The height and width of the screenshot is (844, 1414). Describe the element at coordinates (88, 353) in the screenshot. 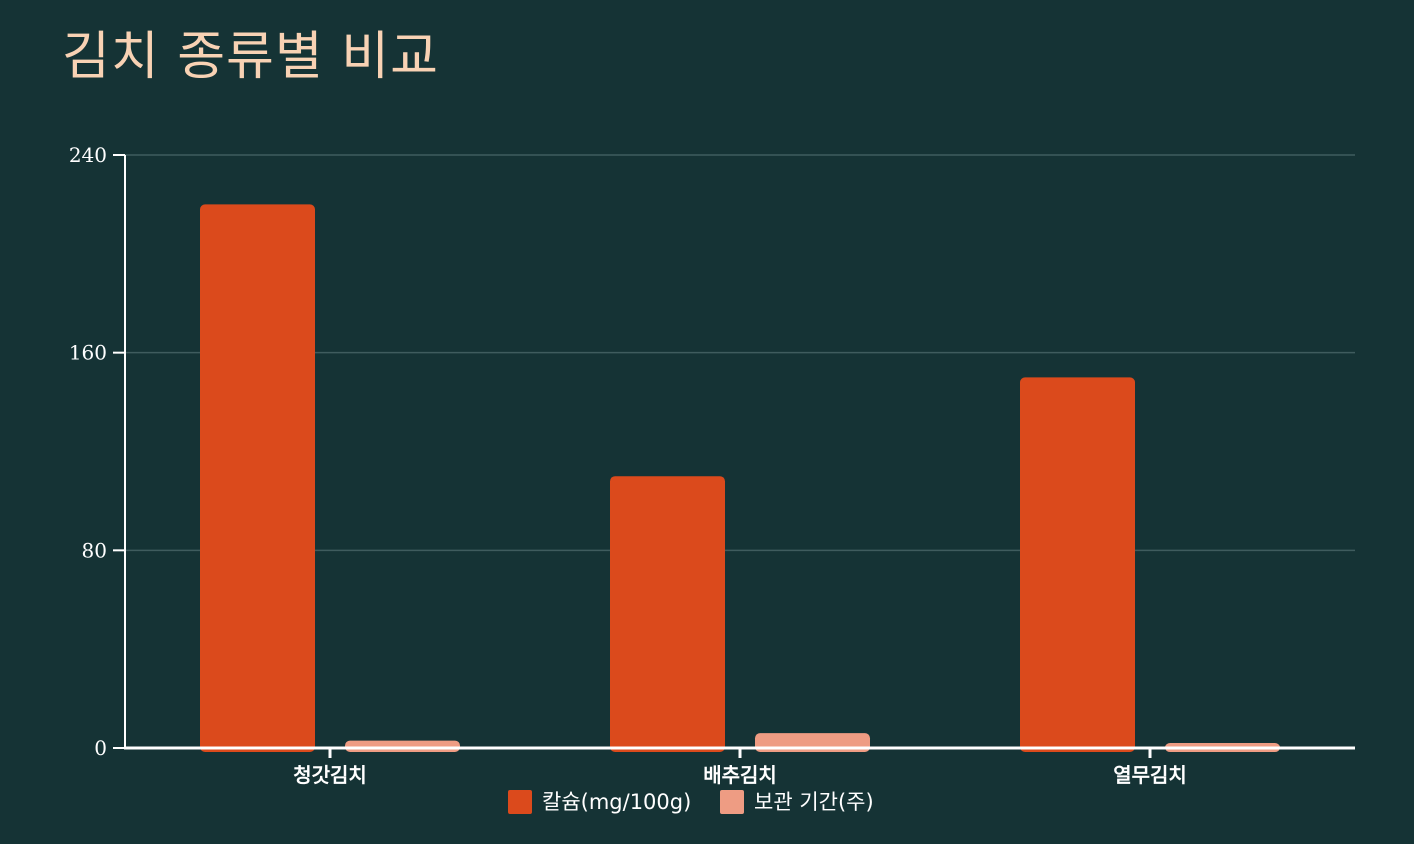

I see `y-tick-label: 160` at that location.